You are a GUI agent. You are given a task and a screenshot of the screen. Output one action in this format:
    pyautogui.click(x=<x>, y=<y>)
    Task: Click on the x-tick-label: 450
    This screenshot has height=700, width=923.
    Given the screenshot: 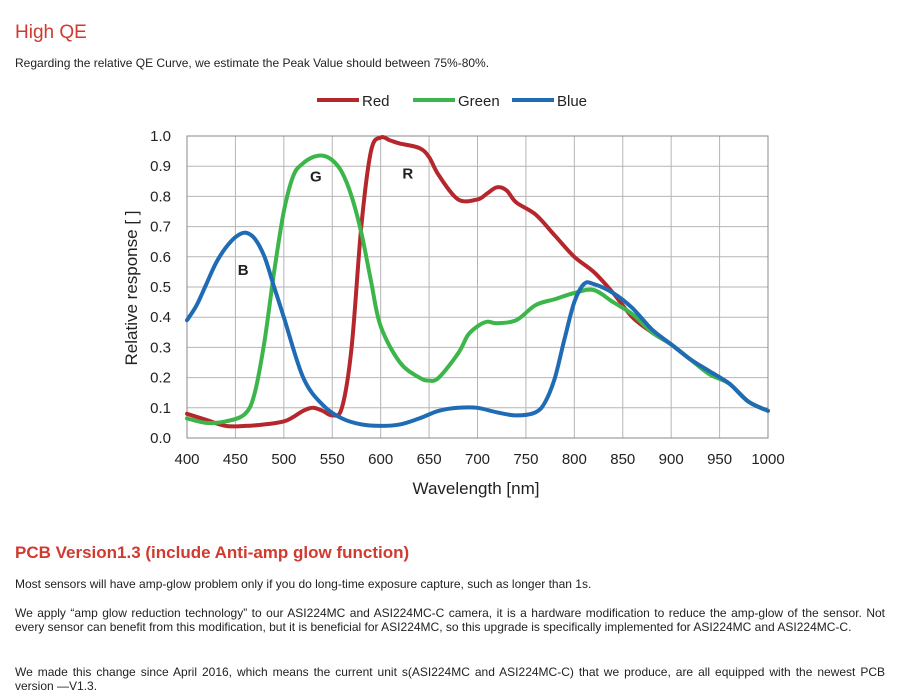 What is the action you would take?
    pyautogui.click(x=235, y=459)
    